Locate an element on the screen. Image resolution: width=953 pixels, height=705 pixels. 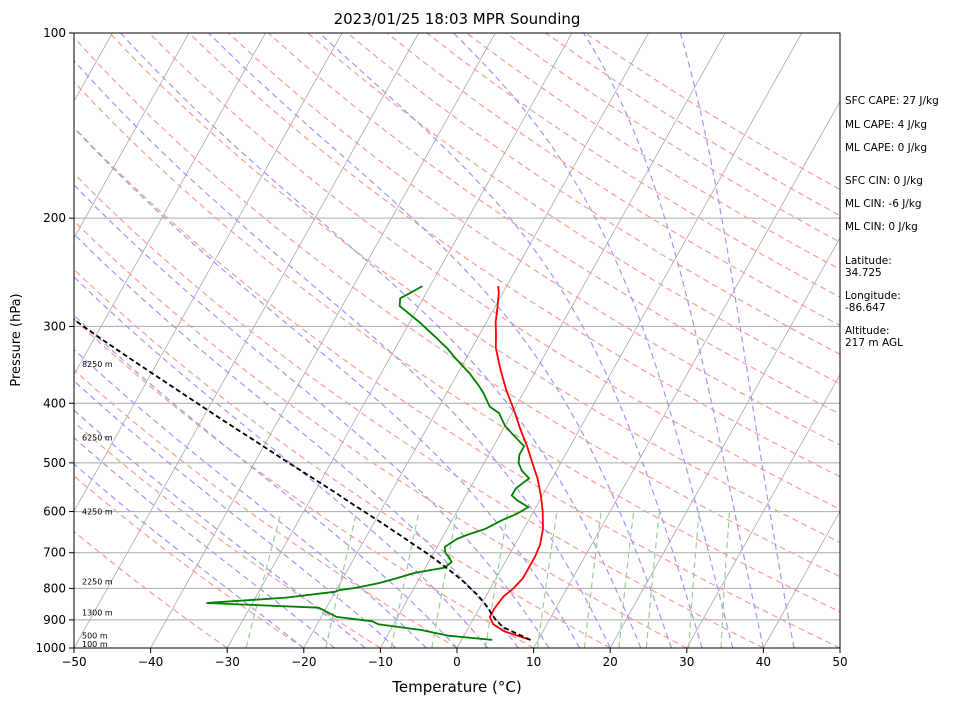
x-tick-label: 20 is located at coordinates (610, 662).